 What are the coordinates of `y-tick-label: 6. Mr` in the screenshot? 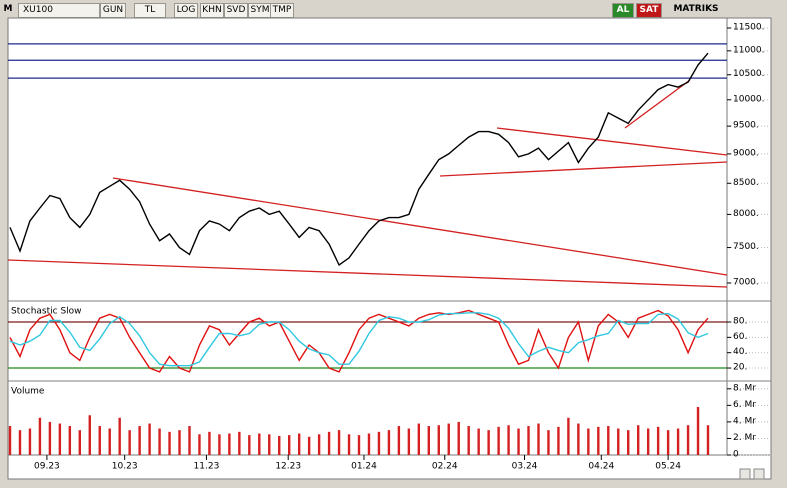 It's located at (744, 405).